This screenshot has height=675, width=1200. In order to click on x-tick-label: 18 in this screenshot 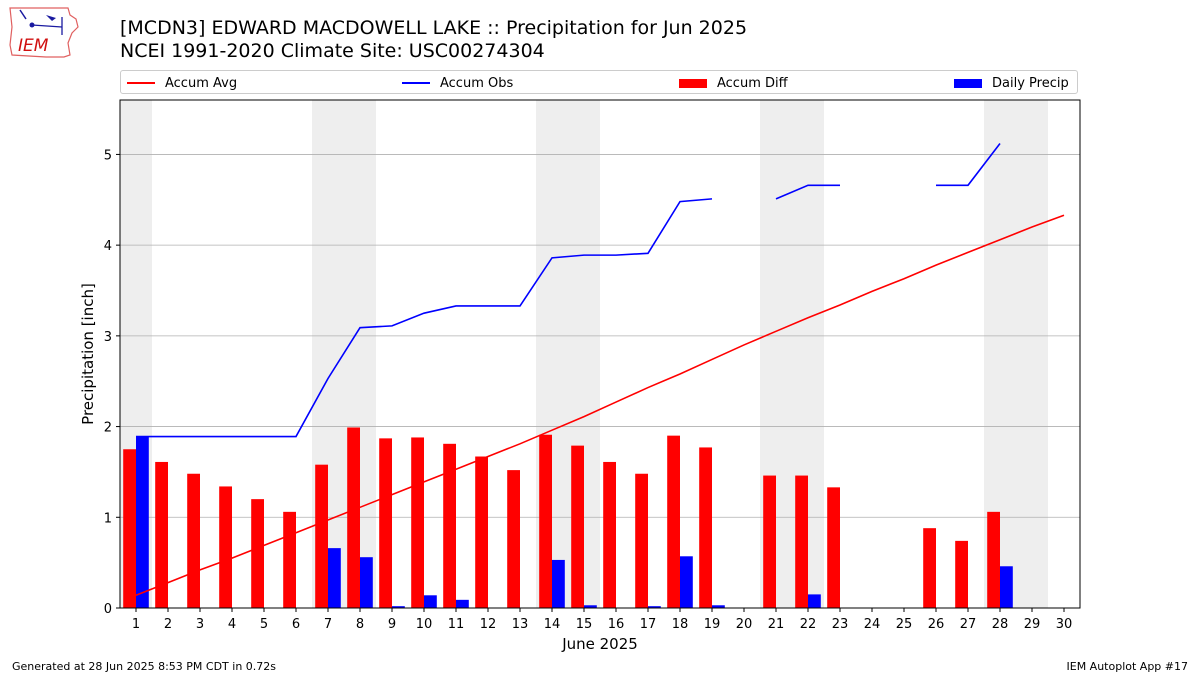, I will do `click(680, 624)`.